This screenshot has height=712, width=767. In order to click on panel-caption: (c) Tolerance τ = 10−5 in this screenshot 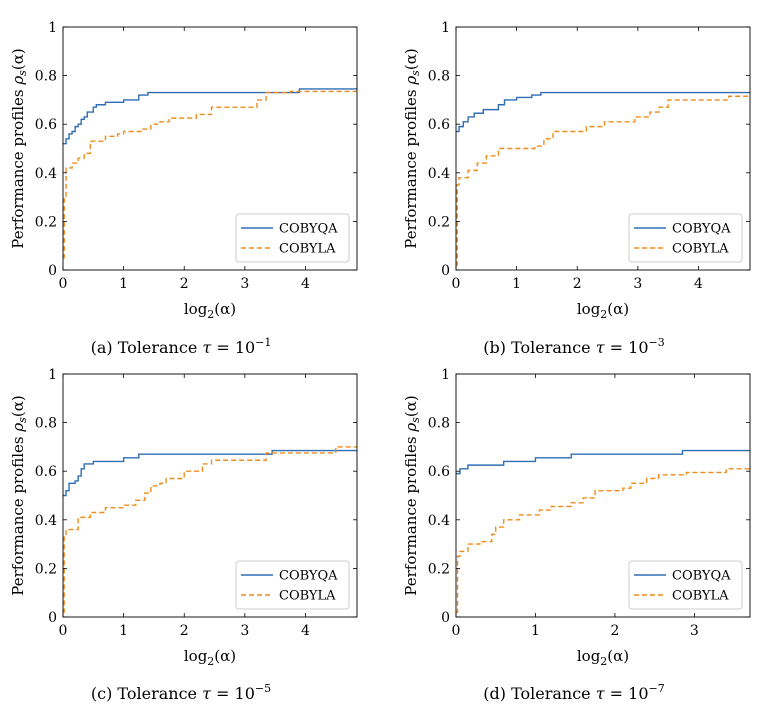, I will do `click(181, 692)`.